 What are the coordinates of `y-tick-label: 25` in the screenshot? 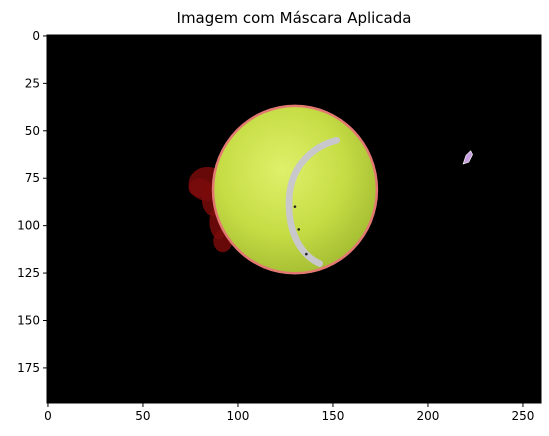 It's located at (32, 83).